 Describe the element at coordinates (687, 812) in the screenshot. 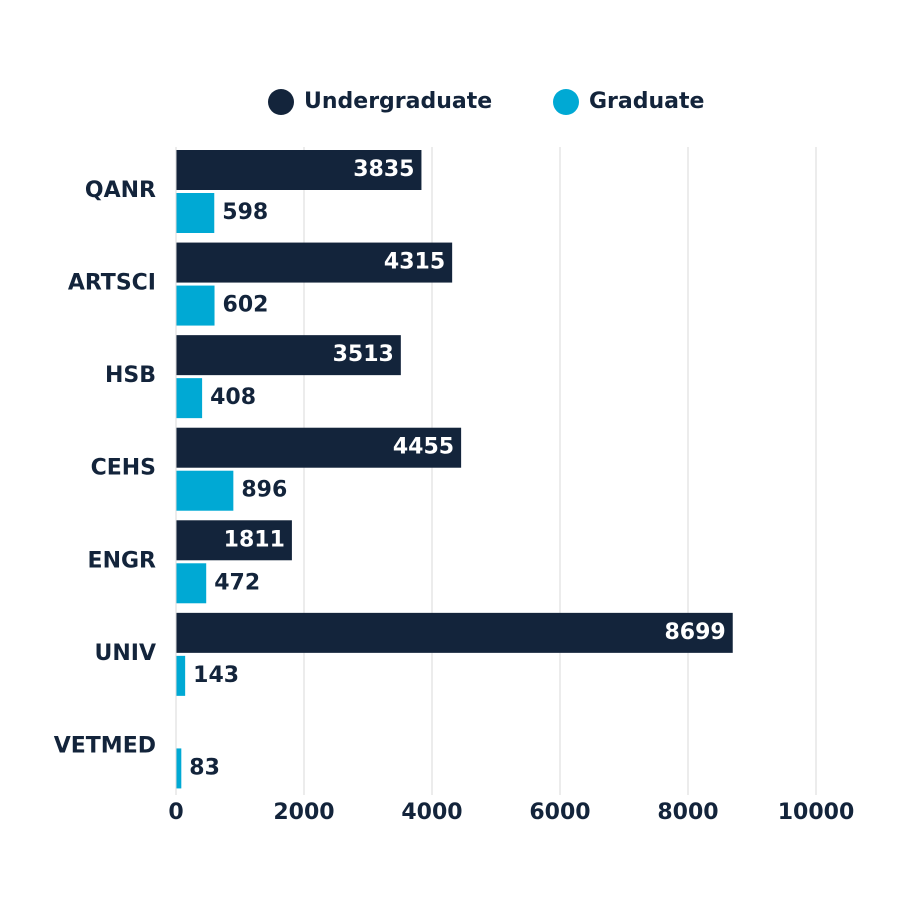

I see `x-tick-label: 8000` at that location.